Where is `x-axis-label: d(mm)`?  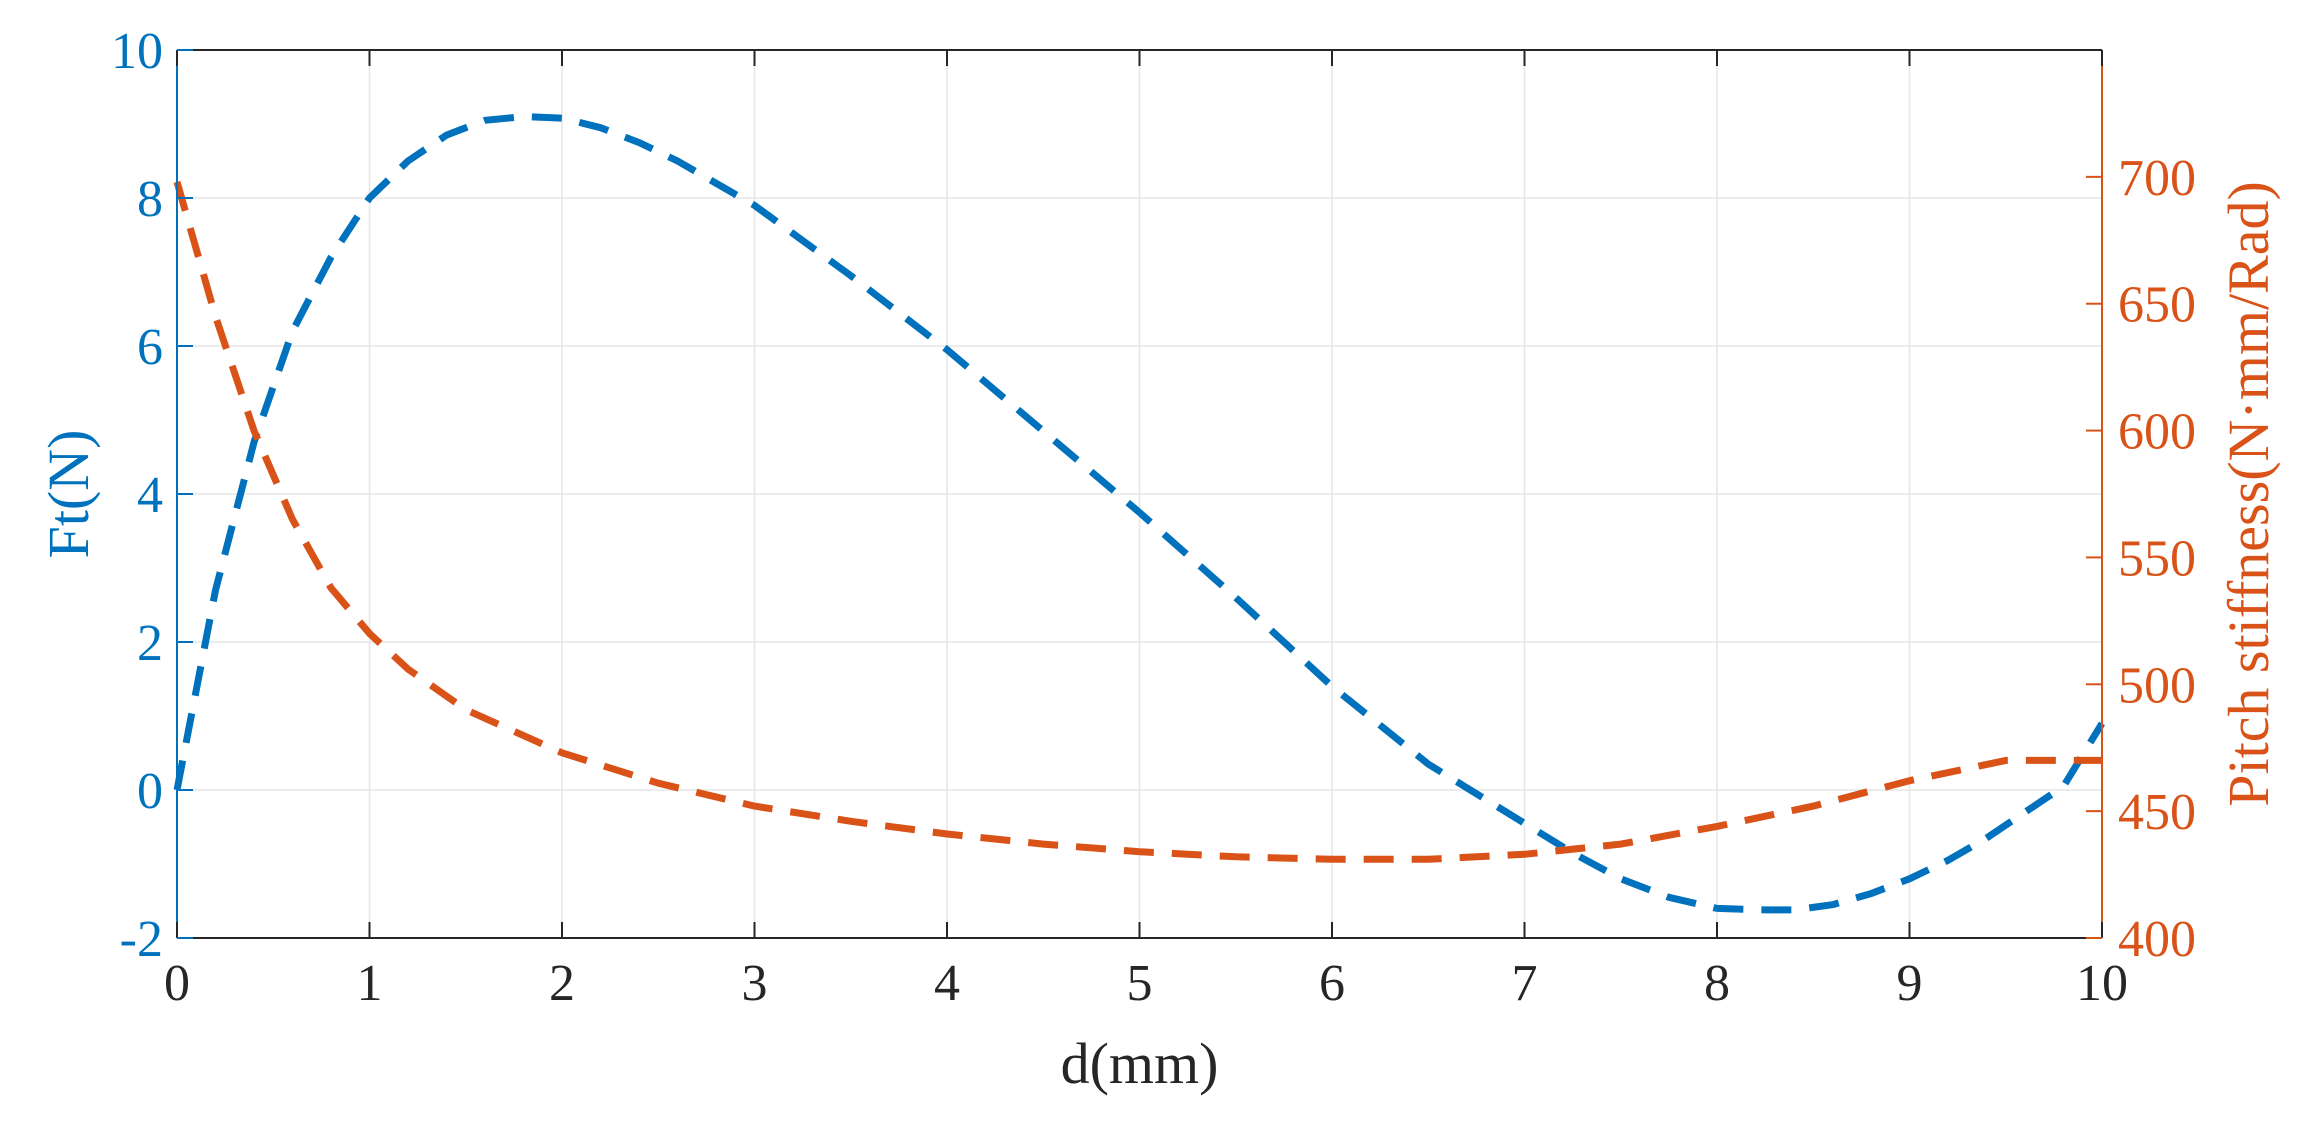 x-axis-label: d(mm) is located at coordinates (1140, 1063).